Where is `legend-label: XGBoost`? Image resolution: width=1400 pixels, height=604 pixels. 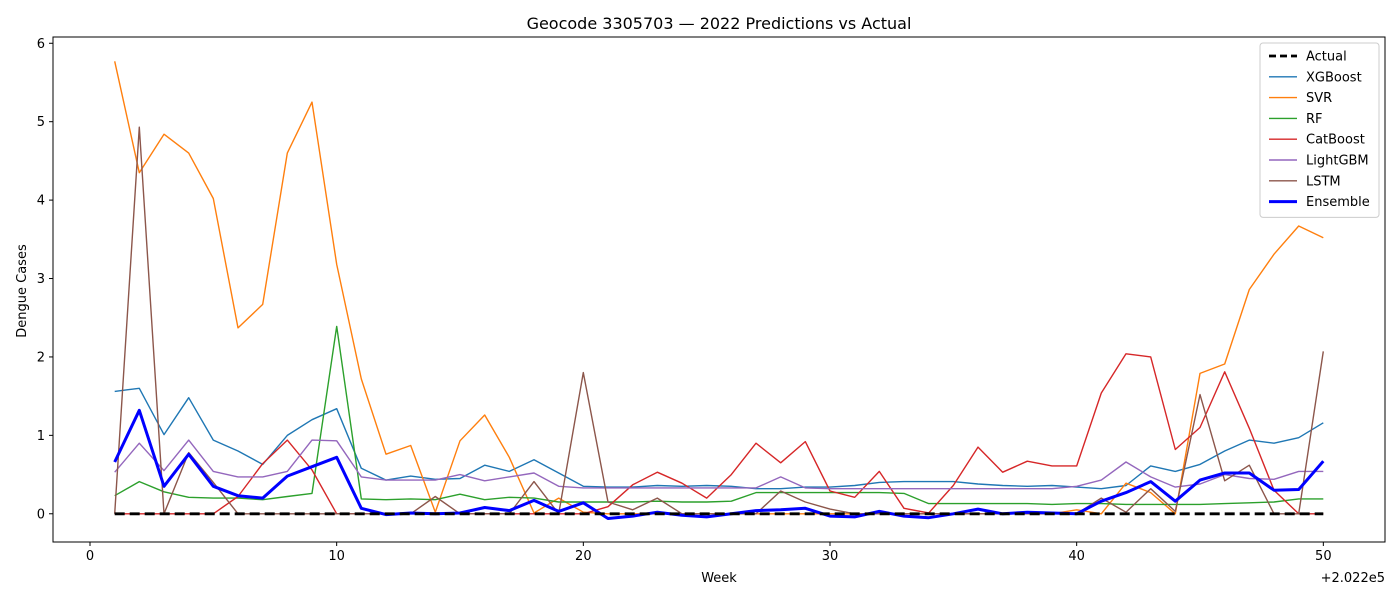
legend-label: XGBoost is located at coordinates (1334, 77).